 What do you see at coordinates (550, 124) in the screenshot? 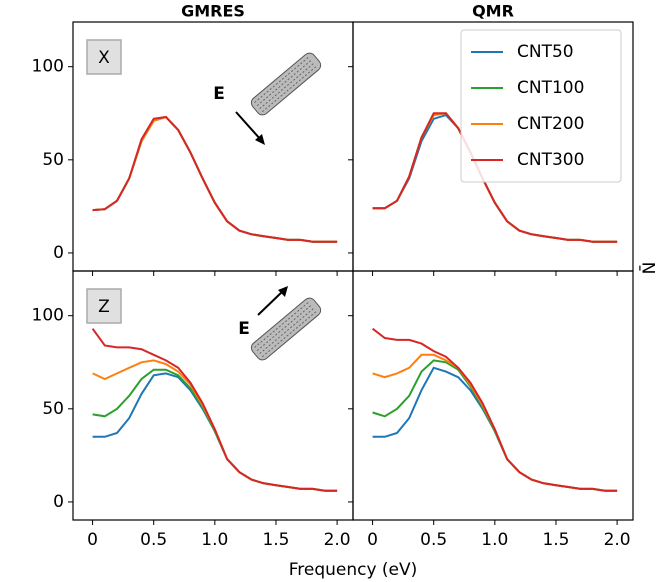
I see `legend-label: CNT200` at bounding box center [550, 124].